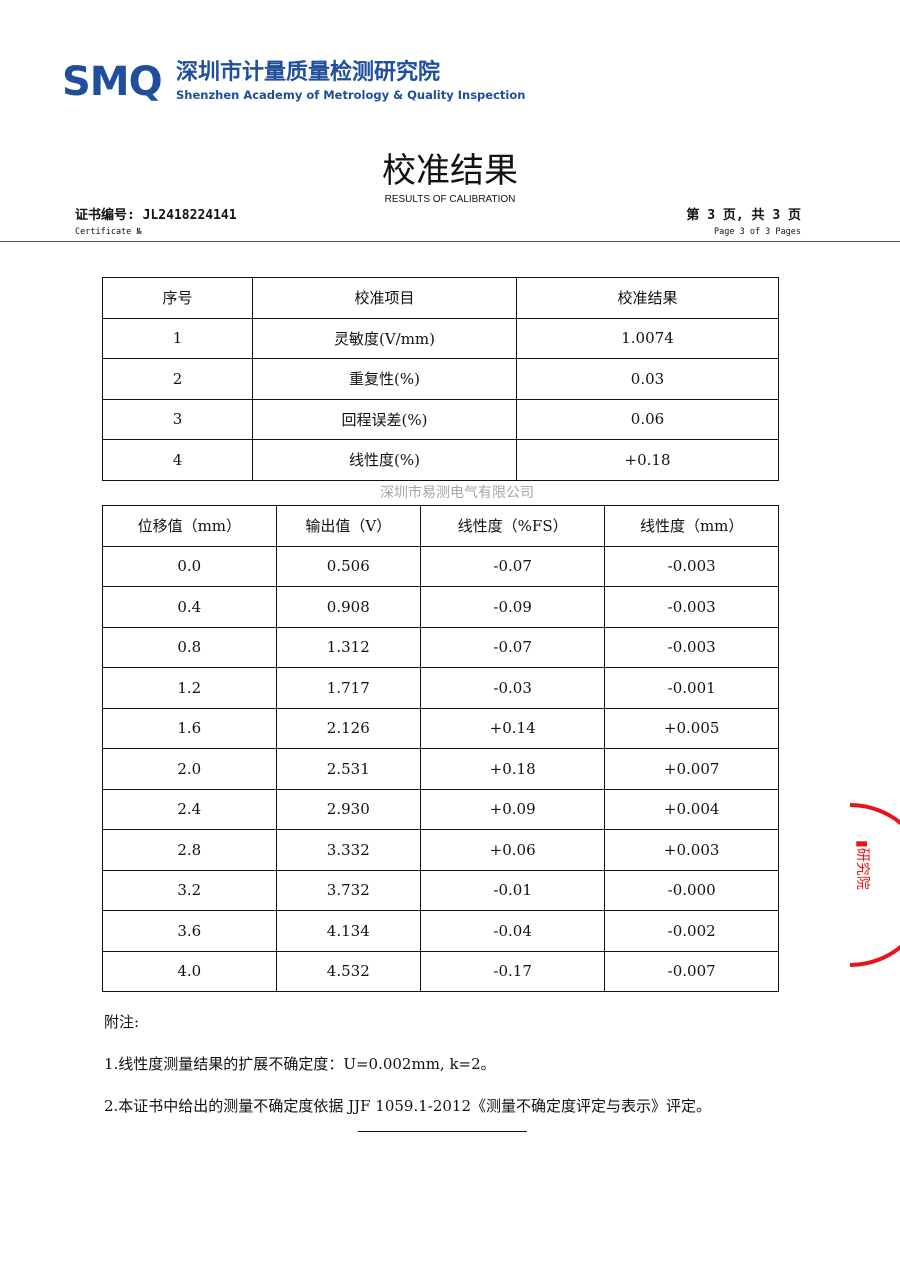 This screenshot has width=900, height=1272. I want to click on table-cell: 线性度(%), so click(384, 460).